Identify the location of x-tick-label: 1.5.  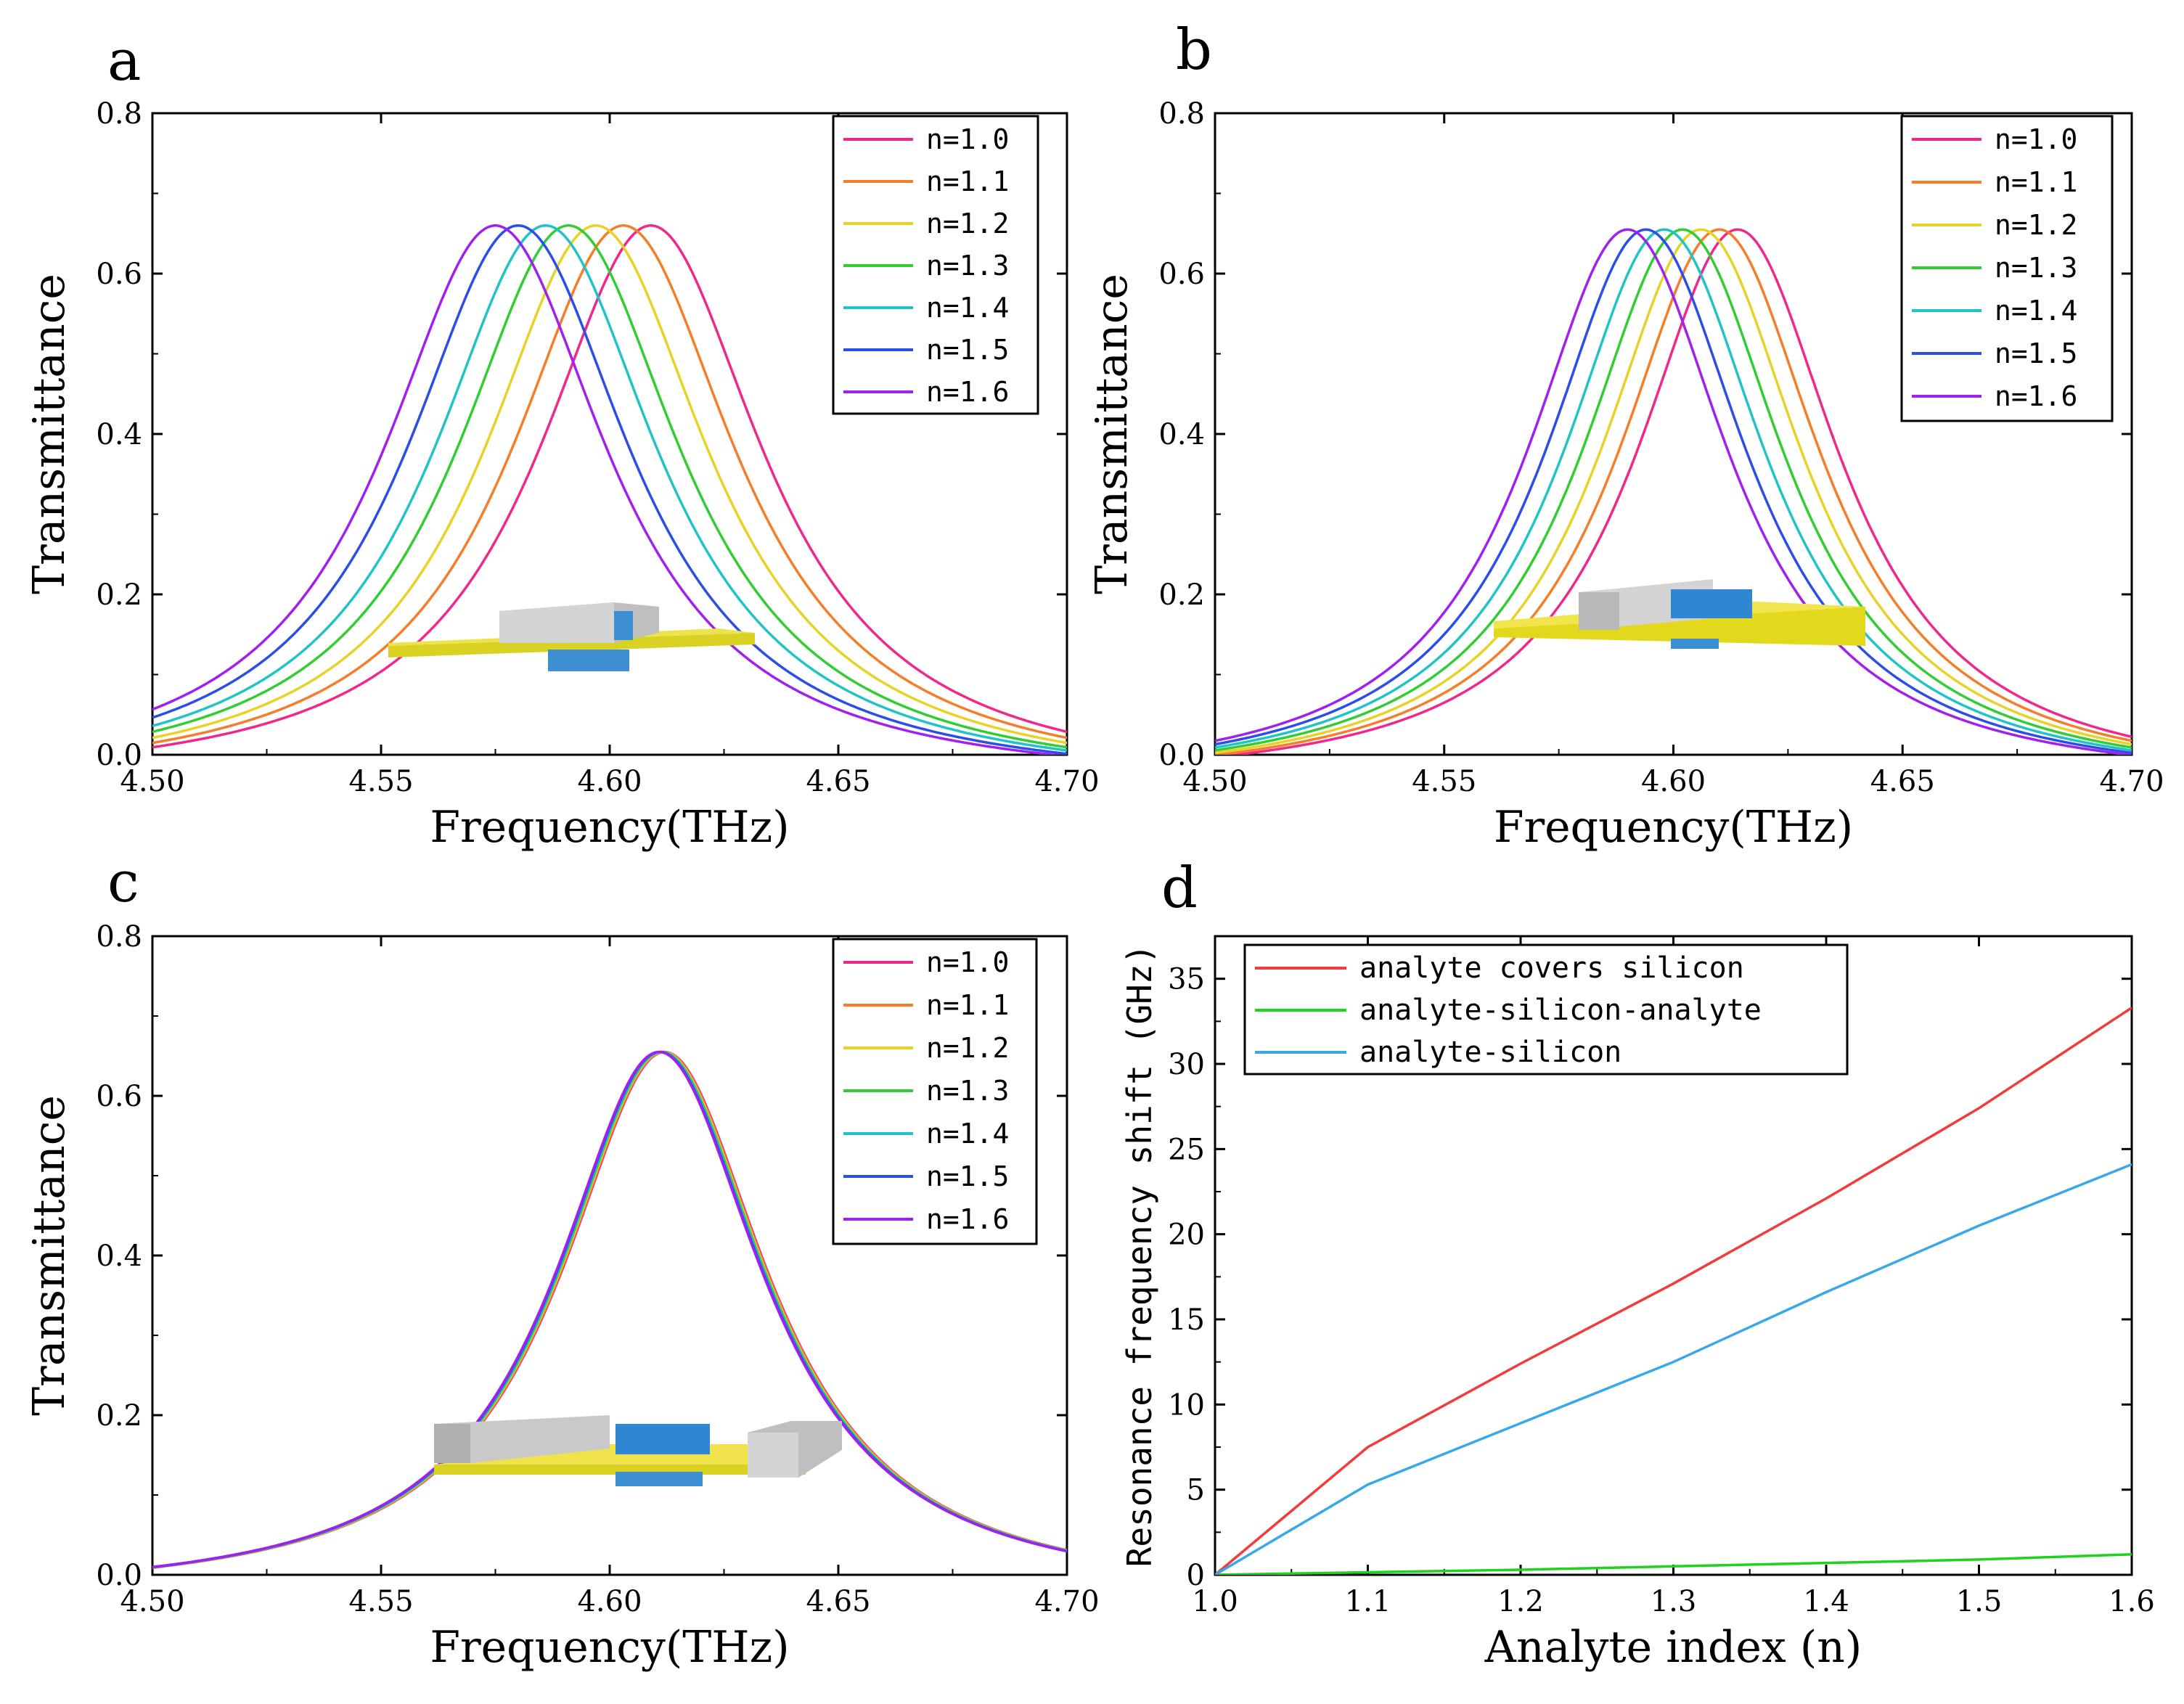
(1979, 1601).